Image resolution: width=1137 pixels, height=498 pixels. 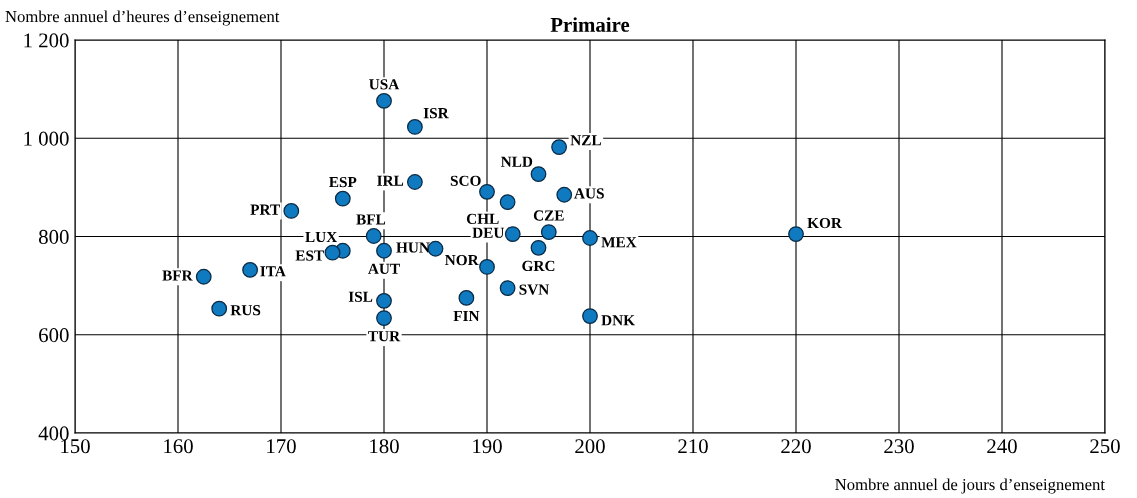 What do you see at coordinates (465, 180) in the screenshot?
I see `annotation: SCO` at bounding box center [465, 180].